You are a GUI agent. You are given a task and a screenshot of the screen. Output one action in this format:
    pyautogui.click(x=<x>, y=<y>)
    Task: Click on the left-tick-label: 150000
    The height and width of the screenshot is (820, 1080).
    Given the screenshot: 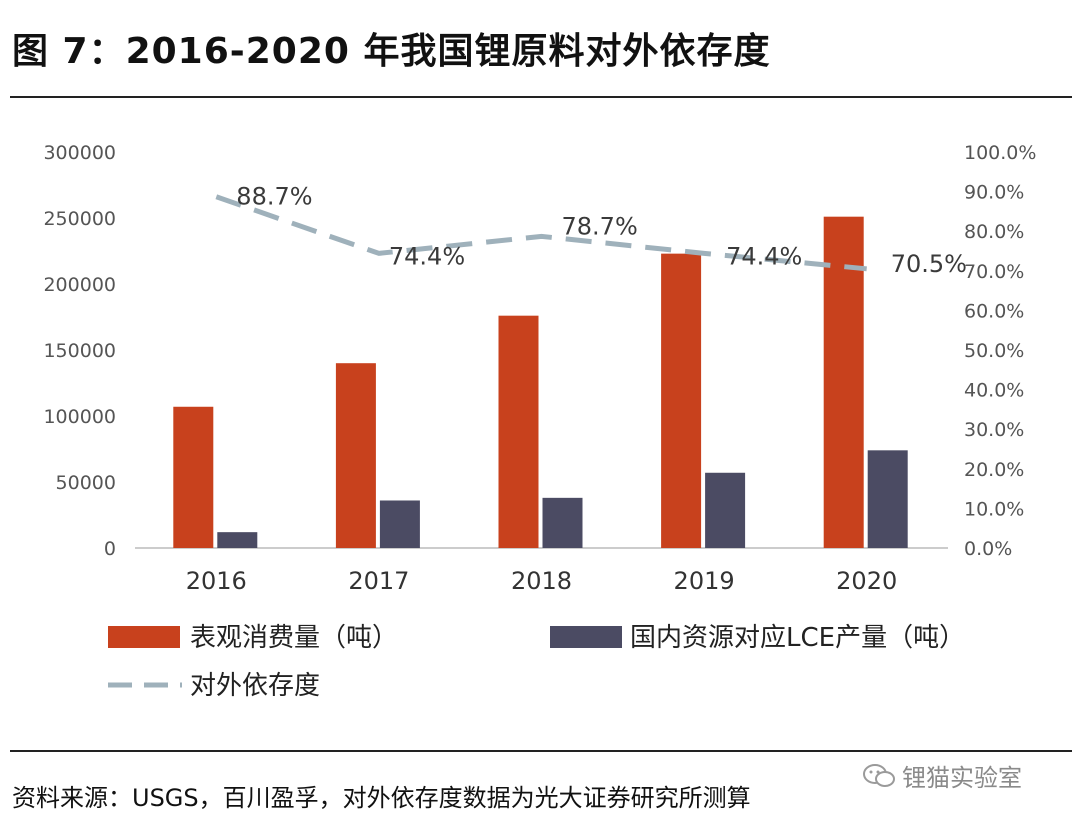 What is the action you would take?
    pyautogui.click(x=79, y=351)
    